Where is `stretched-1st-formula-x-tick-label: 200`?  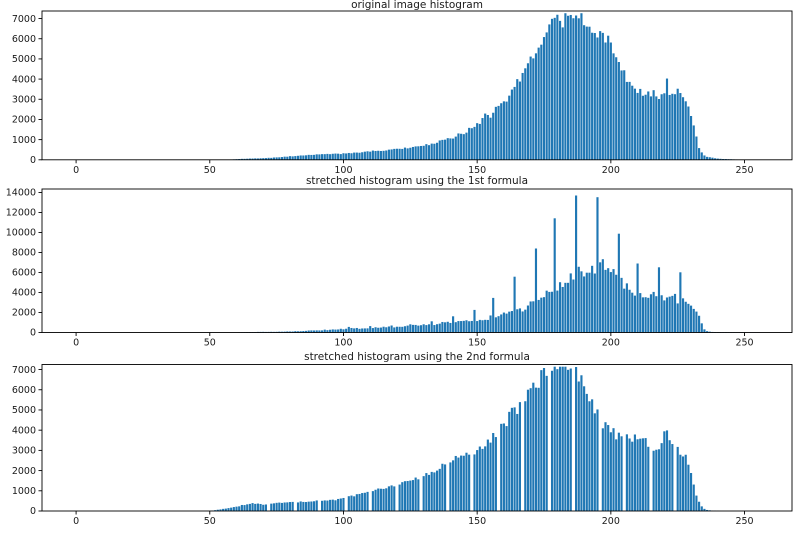 stretched-1st-formula-x-tick-label: 200 is located at coordinates (611, 343).